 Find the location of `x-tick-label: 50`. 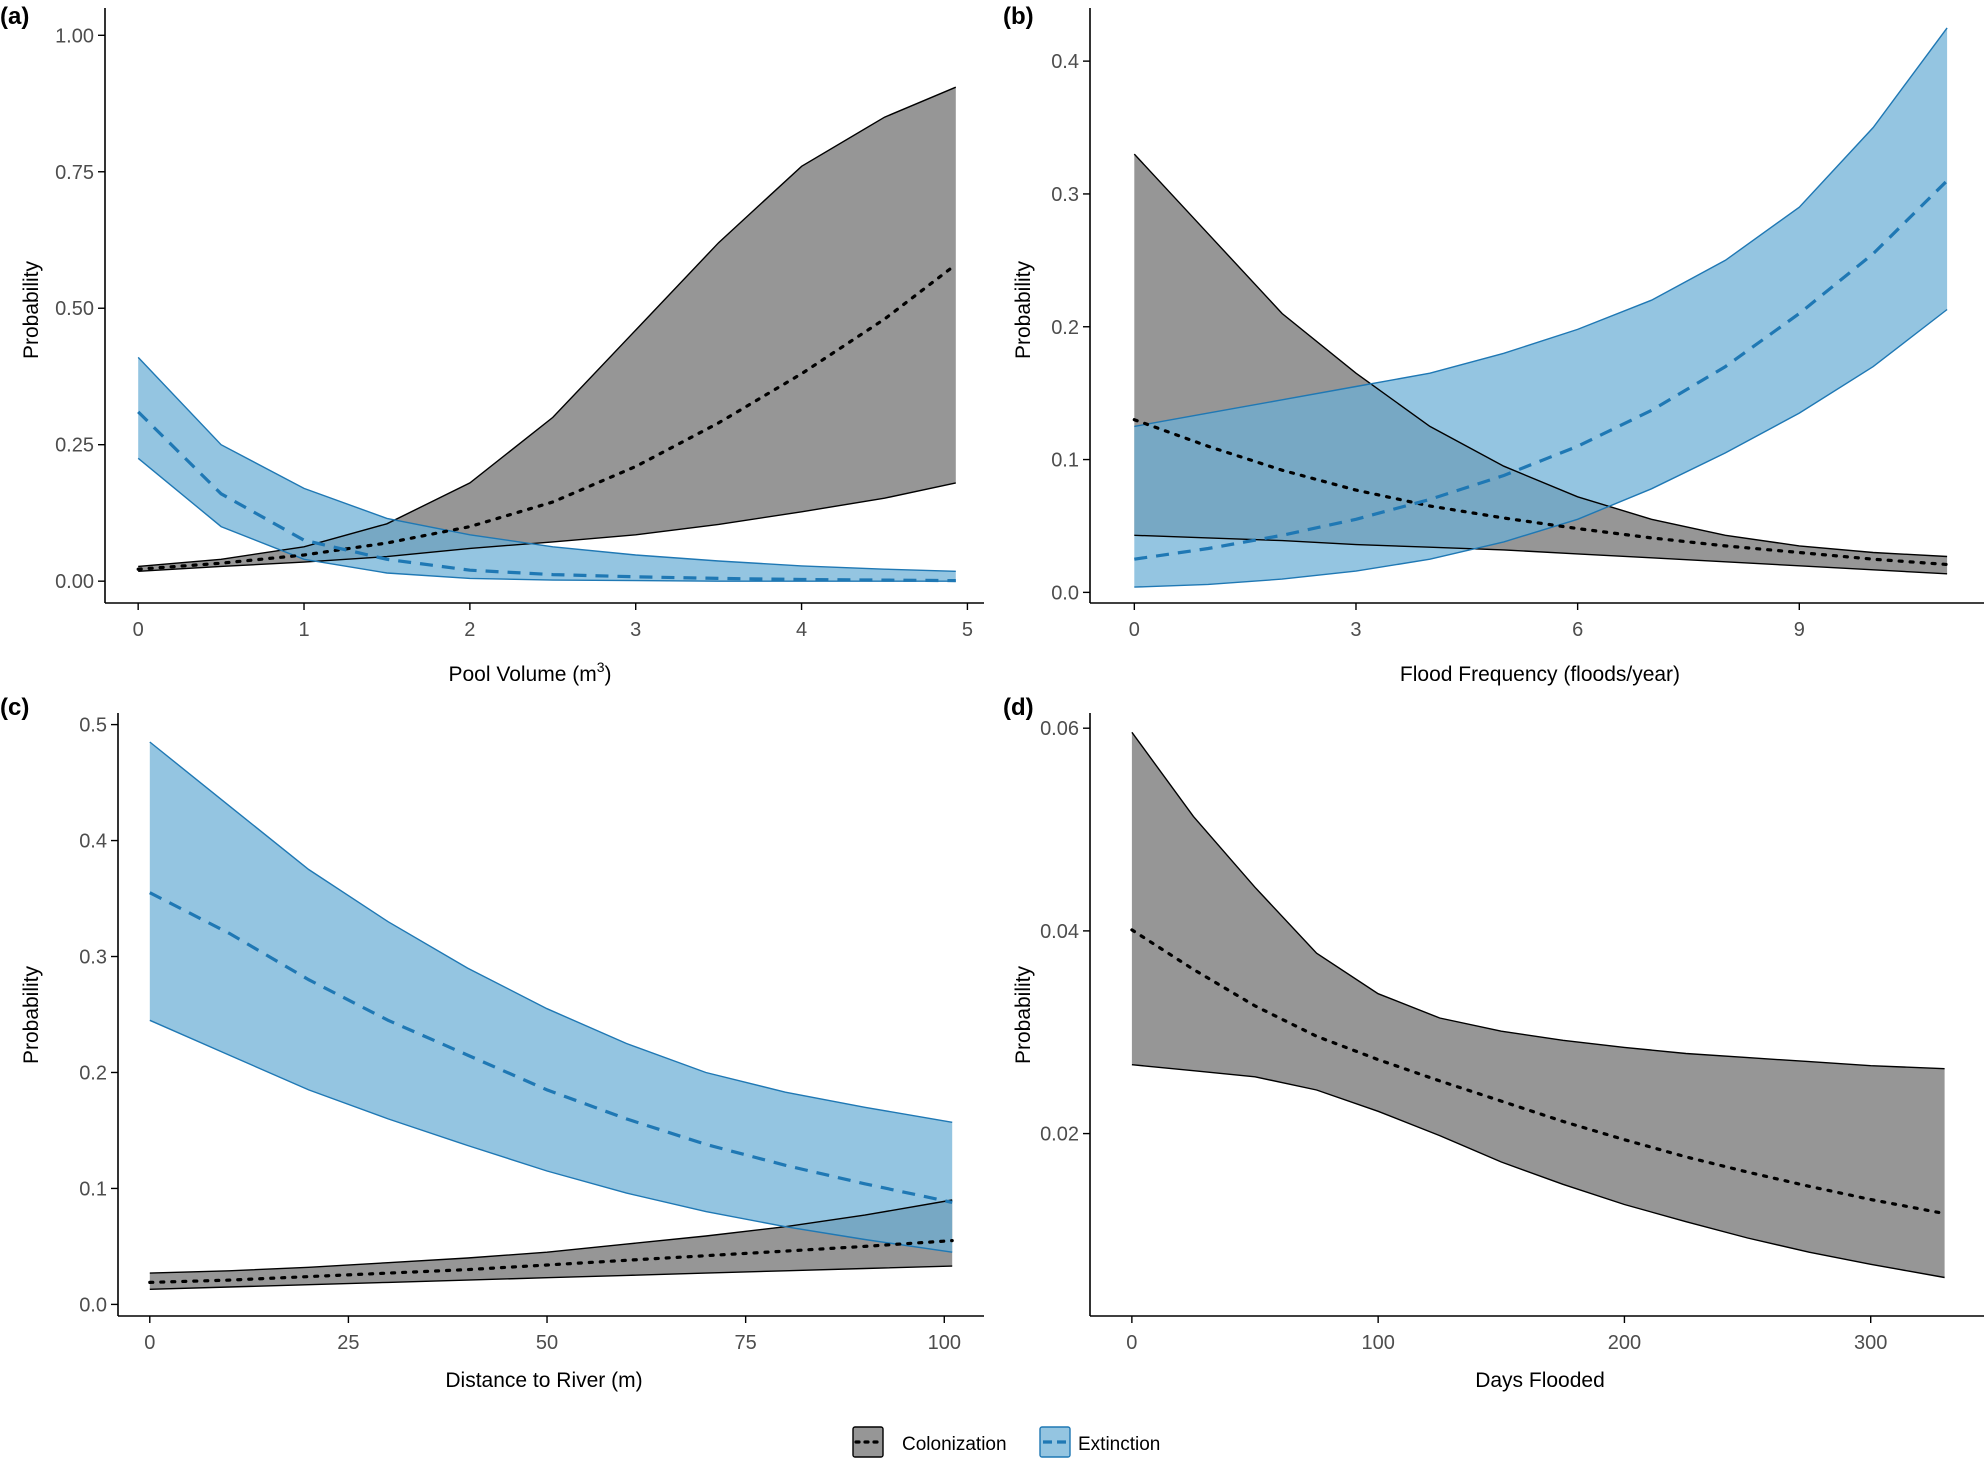

x-tick-label: 50 is located at coordinates (547, 1343).